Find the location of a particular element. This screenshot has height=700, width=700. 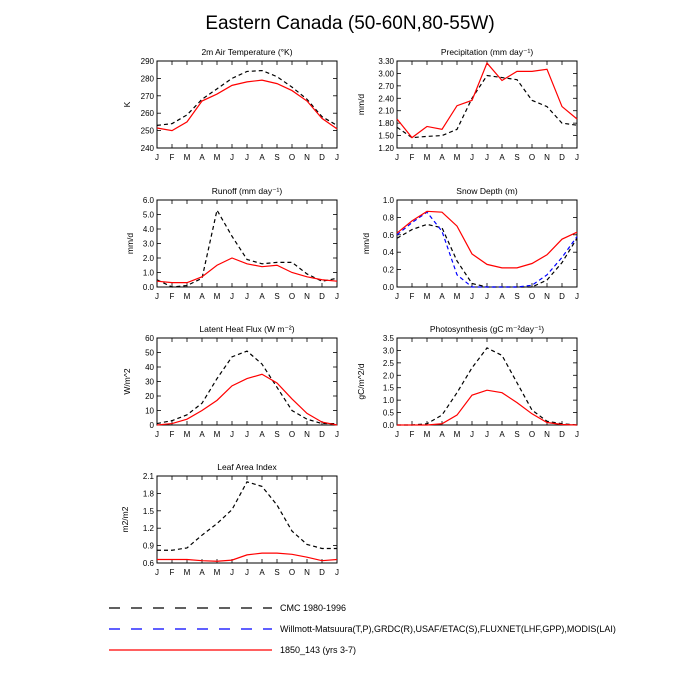

panel-3-ytick-label: 5.0 is located at coordinates (149, 215).